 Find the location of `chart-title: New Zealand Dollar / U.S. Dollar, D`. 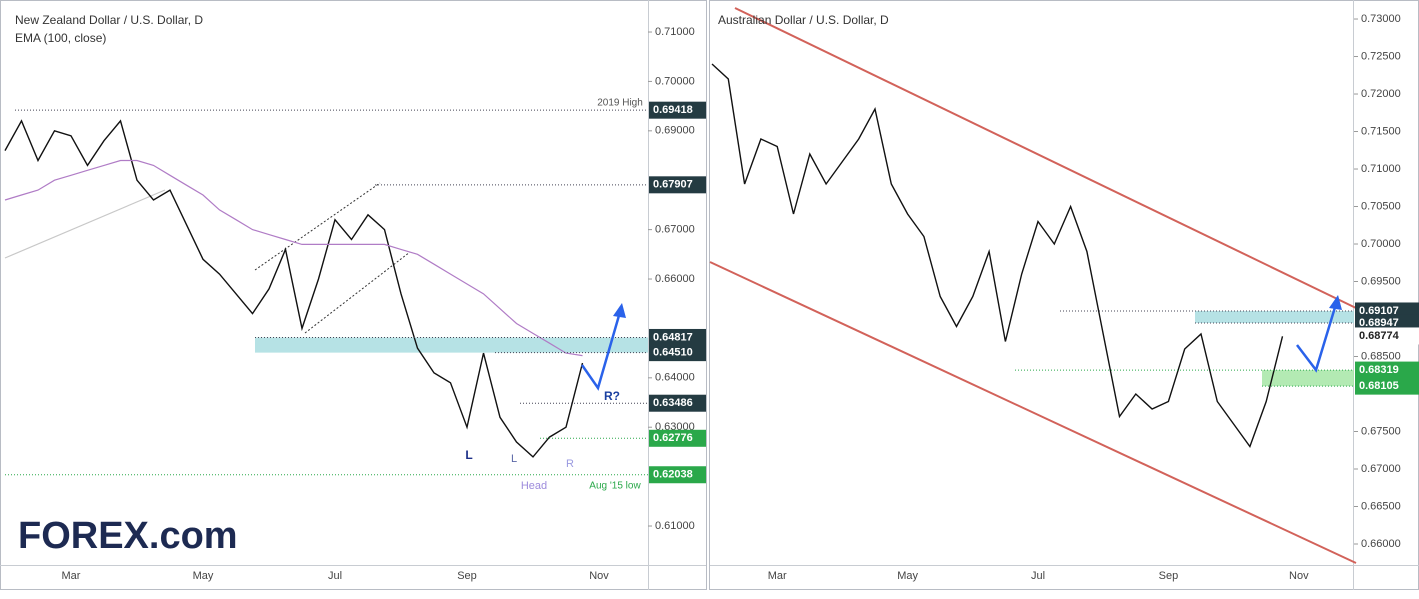

chart-title: New Zealand Dollar / U.S. Dollar, D is located at coordinates (109, 20).